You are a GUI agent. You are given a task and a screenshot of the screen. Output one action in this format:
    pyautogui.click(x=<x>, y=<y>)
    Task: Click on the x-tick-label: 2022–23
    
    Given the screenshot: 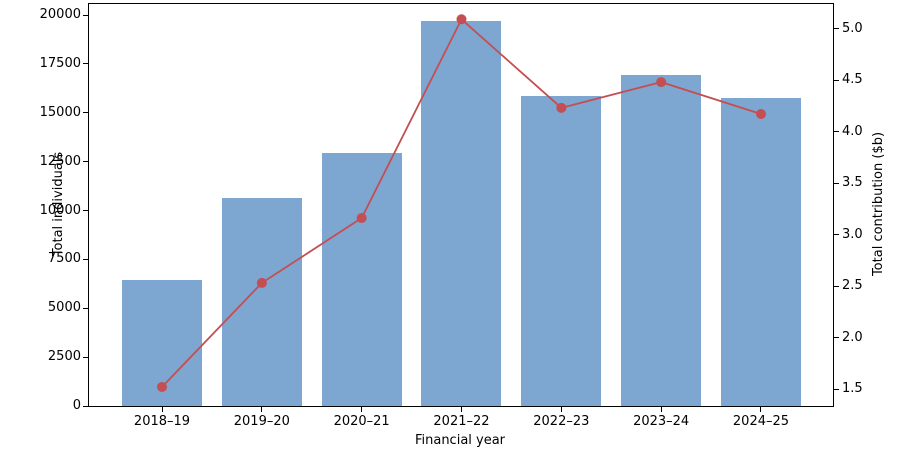 What is the action you would take?
    pyautogui.click(x=561, y=421)
    